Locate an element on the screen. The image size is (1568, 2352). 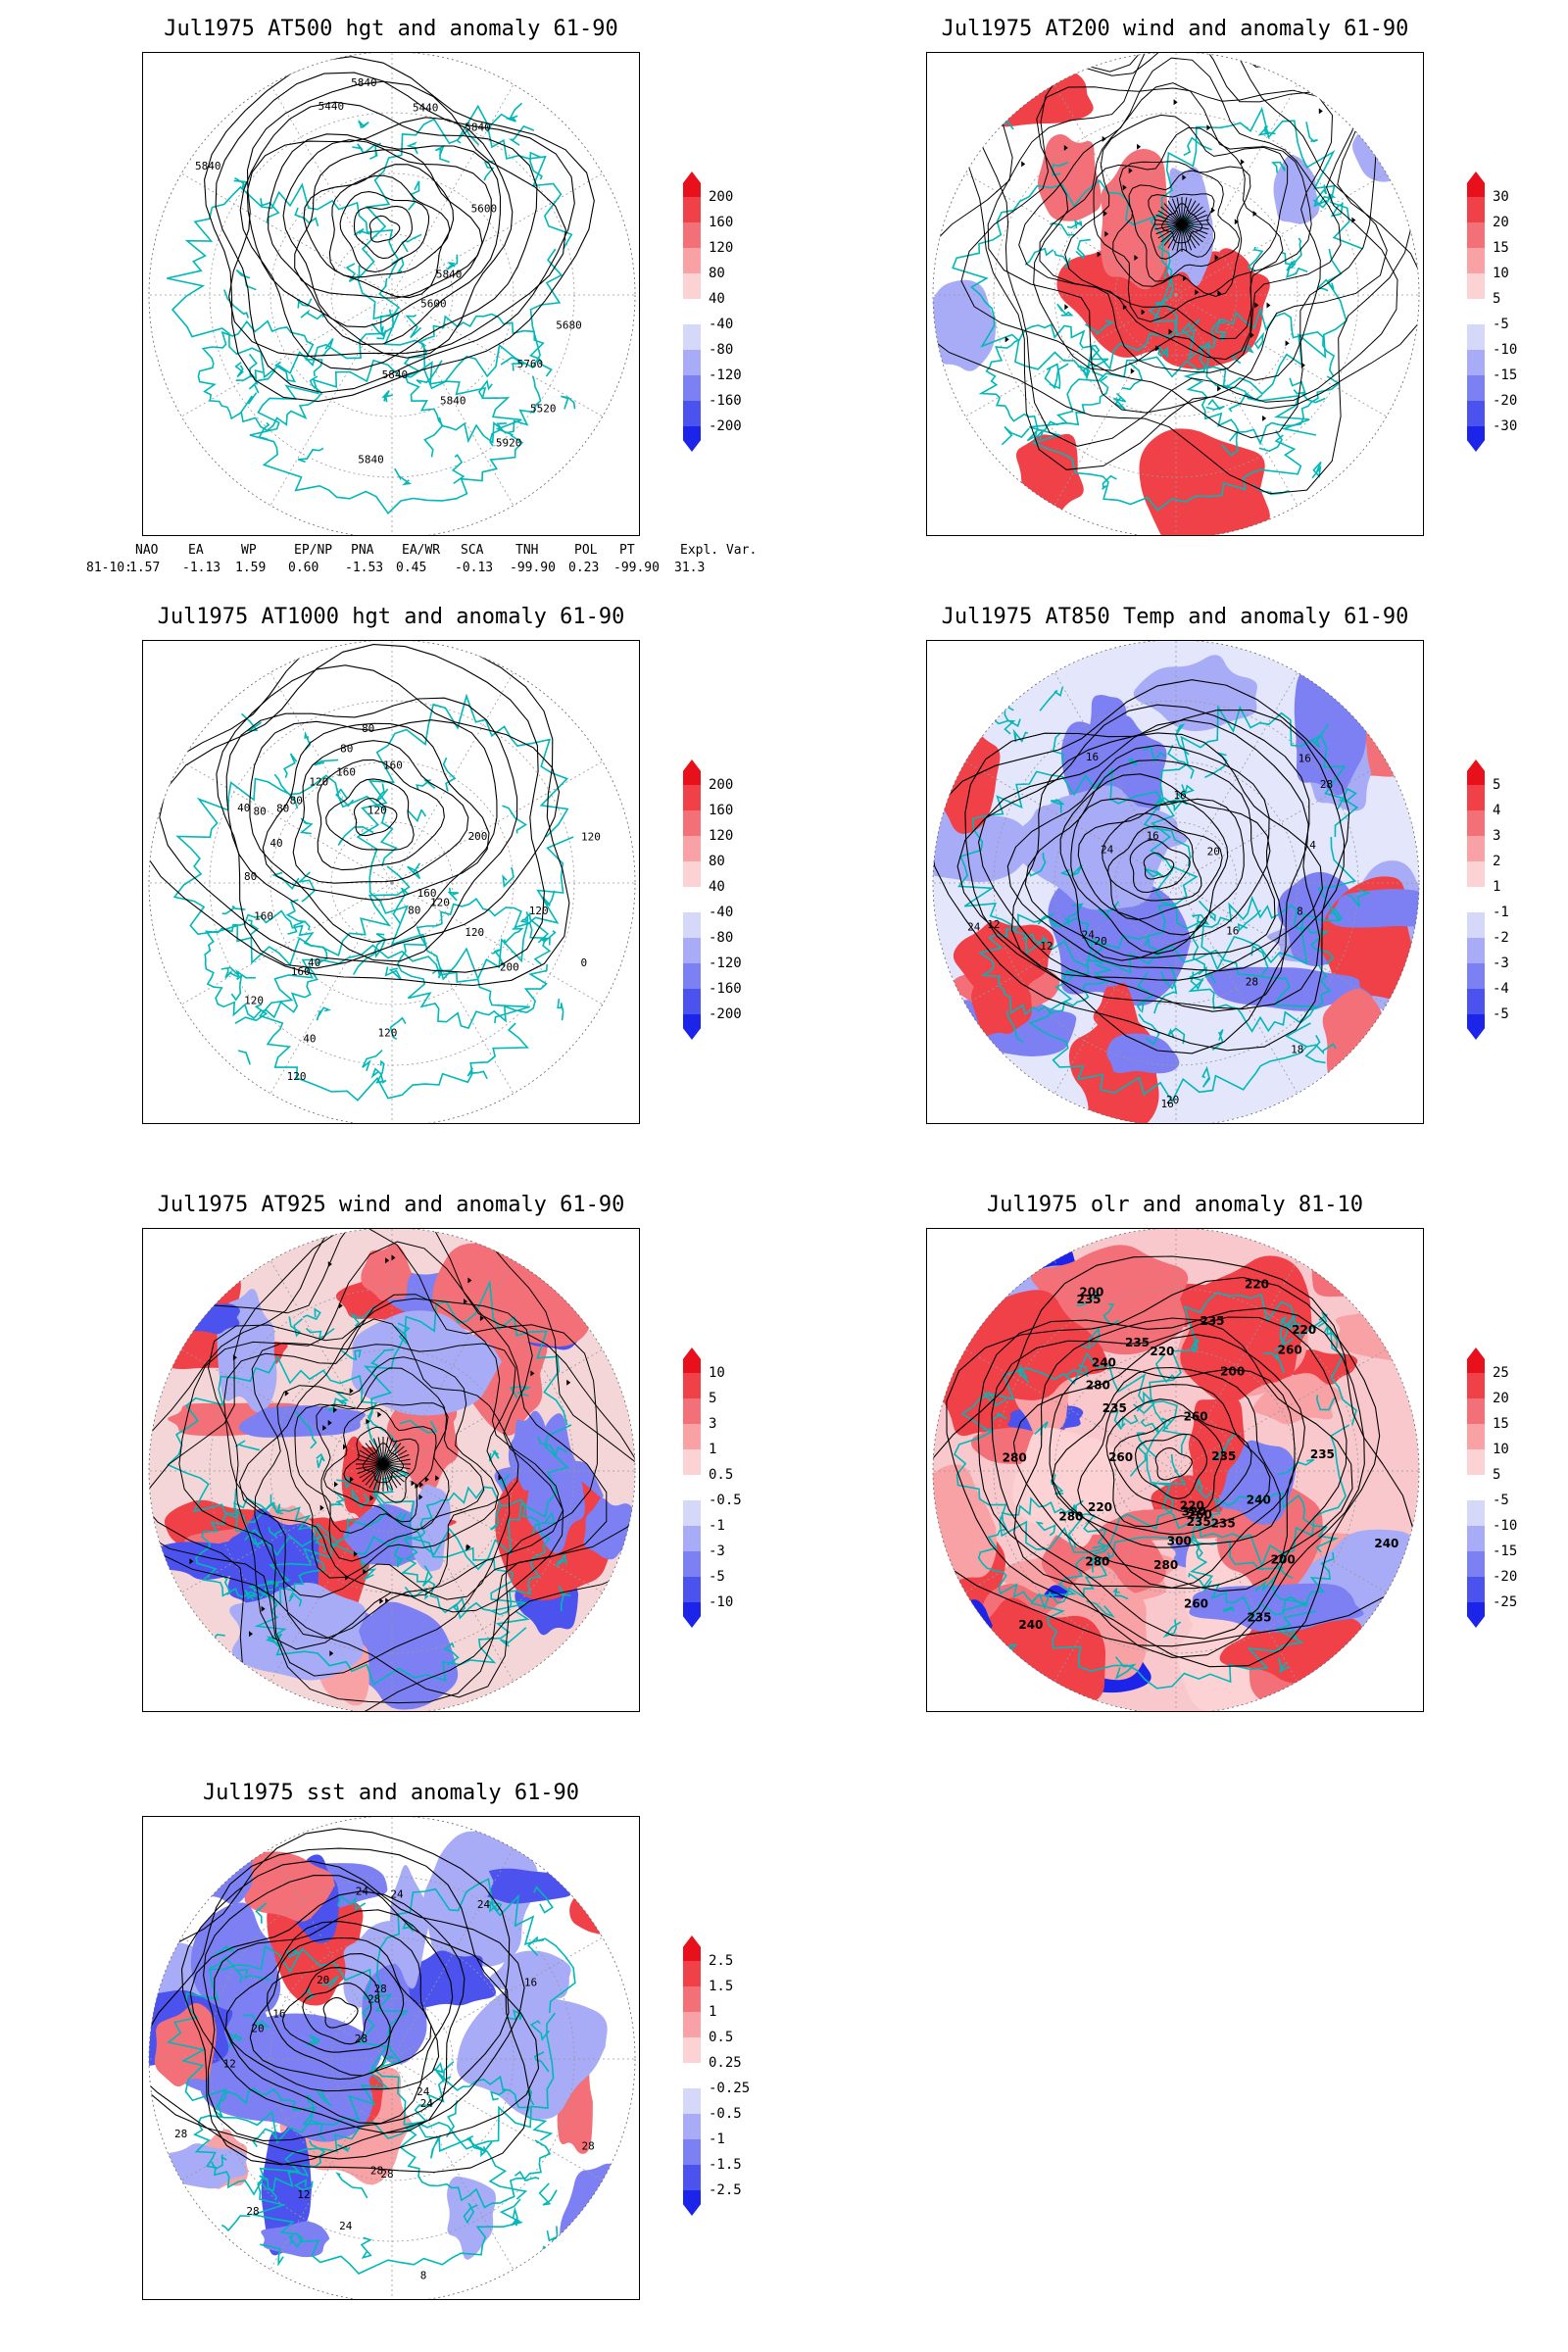
contour-lines is located at coordinates (1174, 1461).